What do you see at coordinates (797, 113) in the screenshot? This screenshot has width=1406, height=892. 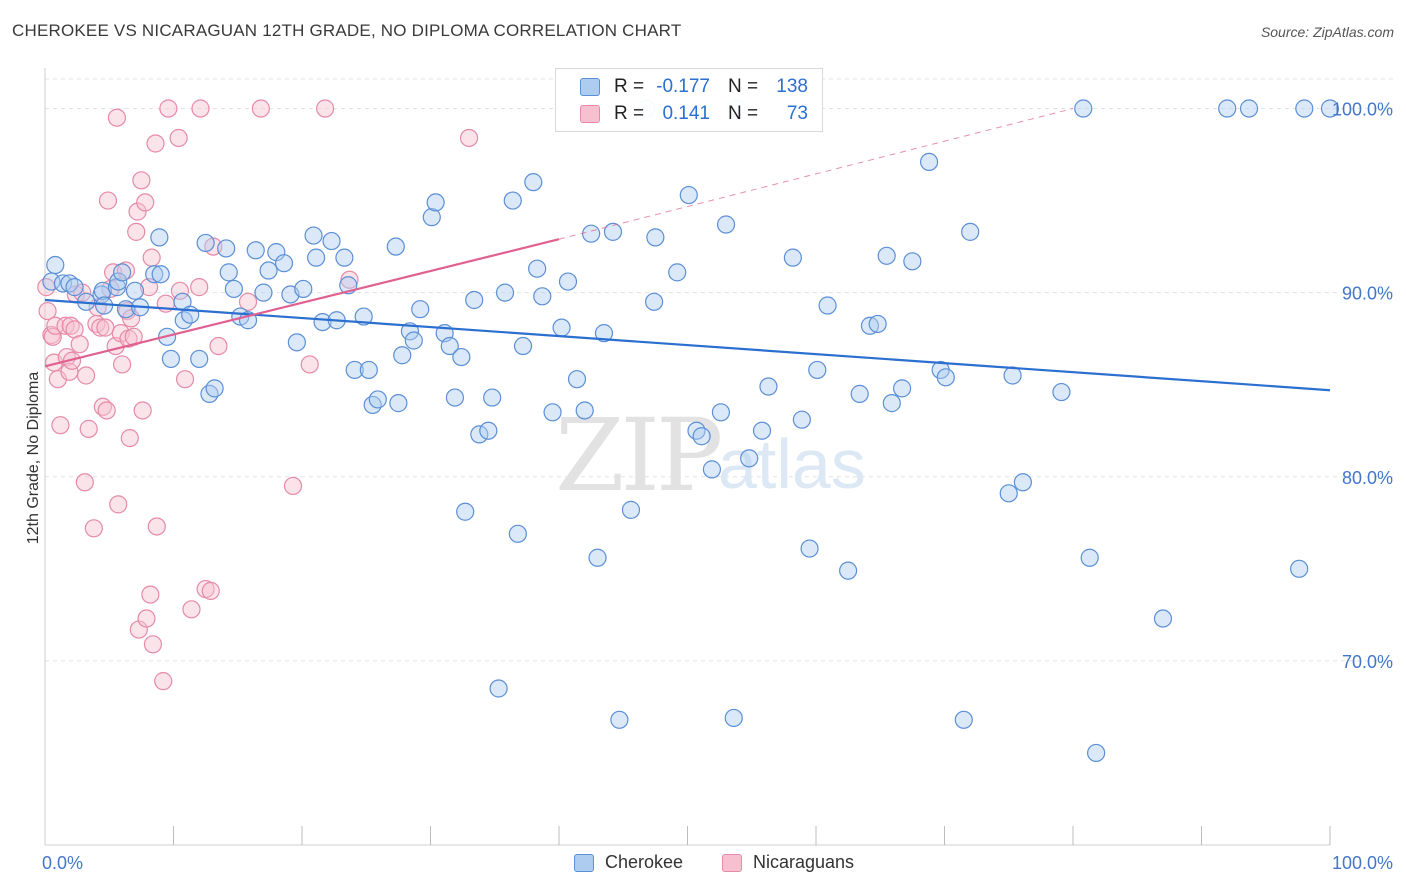 I see `n-value: 73` at bounding box center [797, 113].